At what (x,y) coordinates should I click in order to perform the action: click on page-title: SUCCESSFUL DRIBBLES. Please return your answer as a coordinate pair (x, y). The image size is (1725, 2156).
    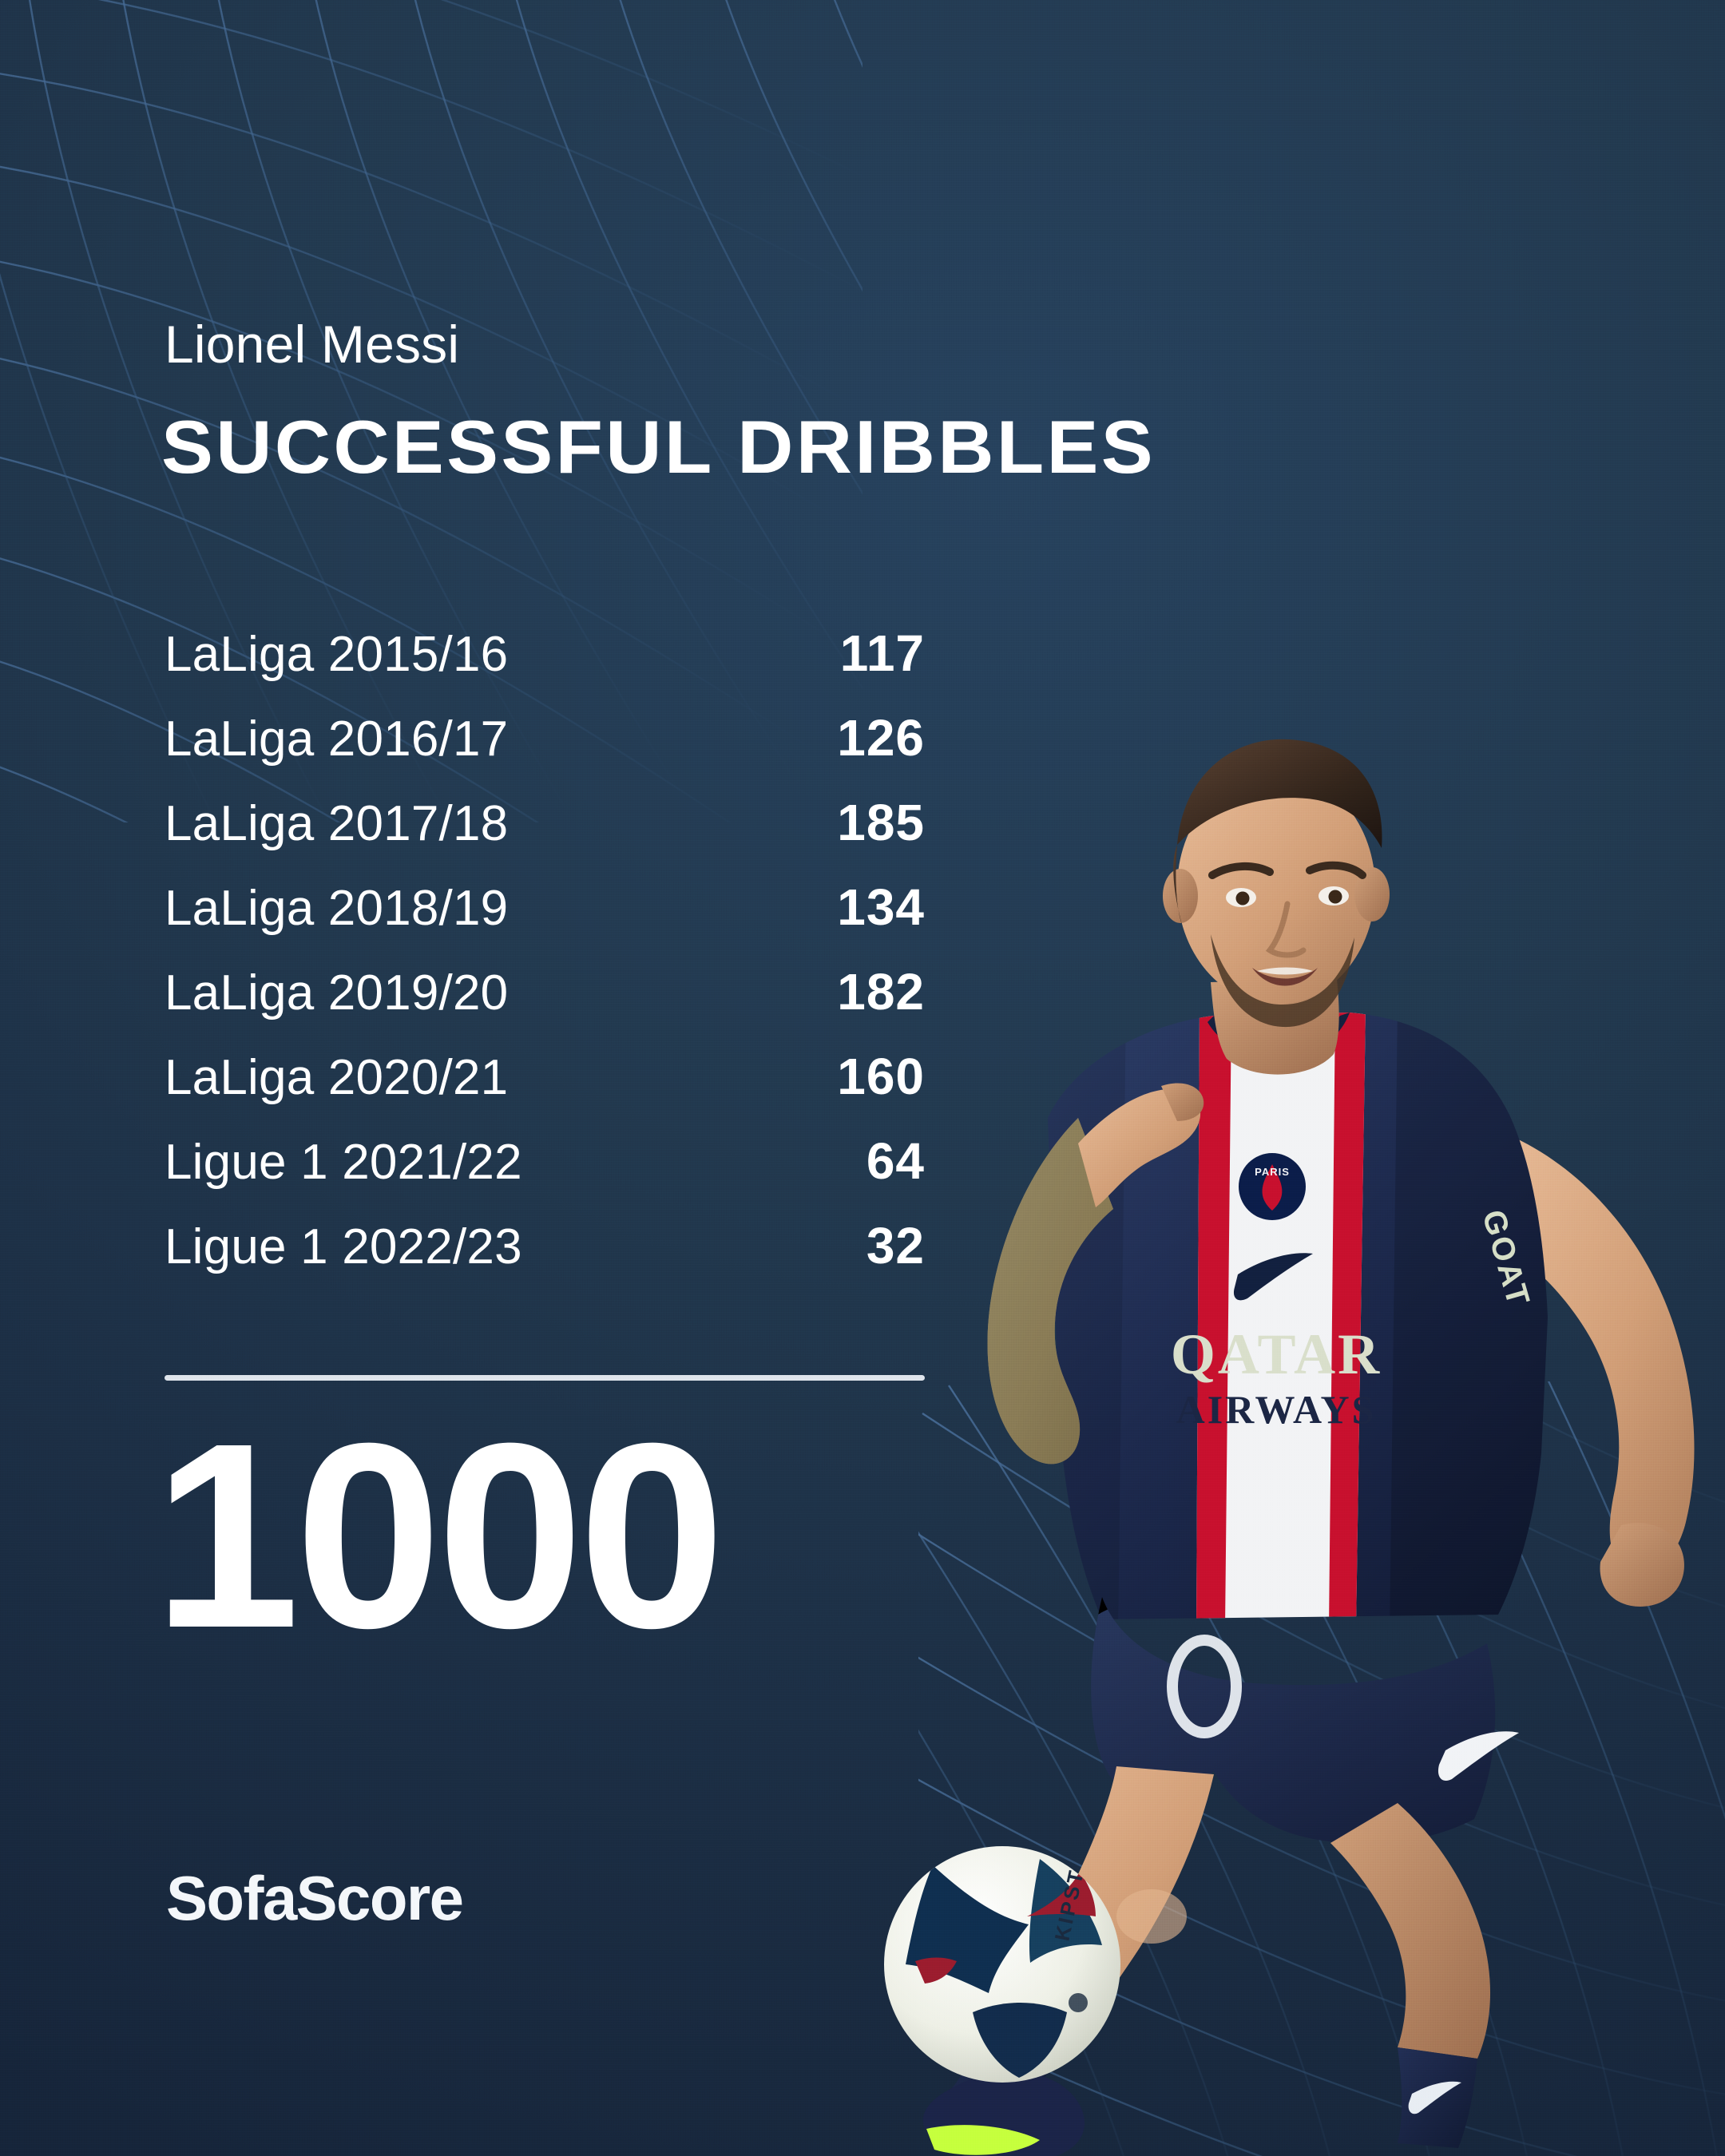
    Looking at the image, I should click on (659, 447).